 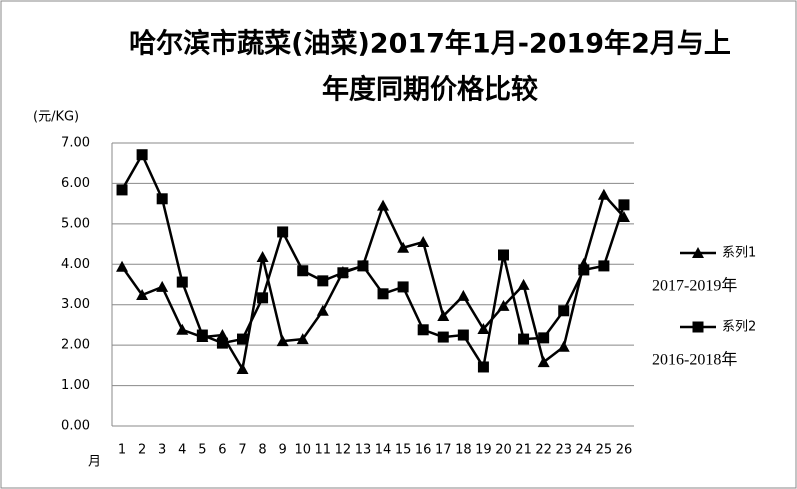 What do you see at coordinates (694, 286) in the screenshot?
I see `legend-note: 2017-2019年` at bounding box center [694, 286].